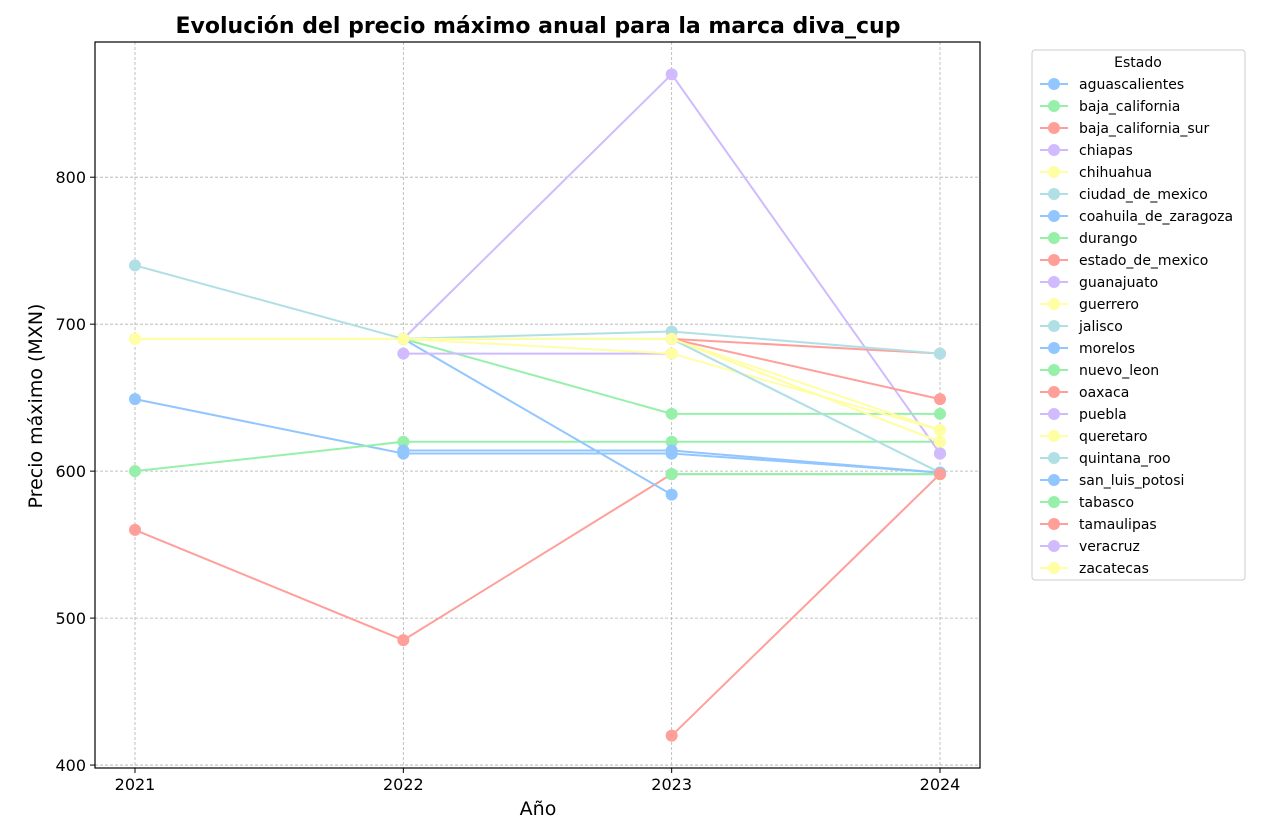  I want to click on series-veracruz, so click(940, 453).